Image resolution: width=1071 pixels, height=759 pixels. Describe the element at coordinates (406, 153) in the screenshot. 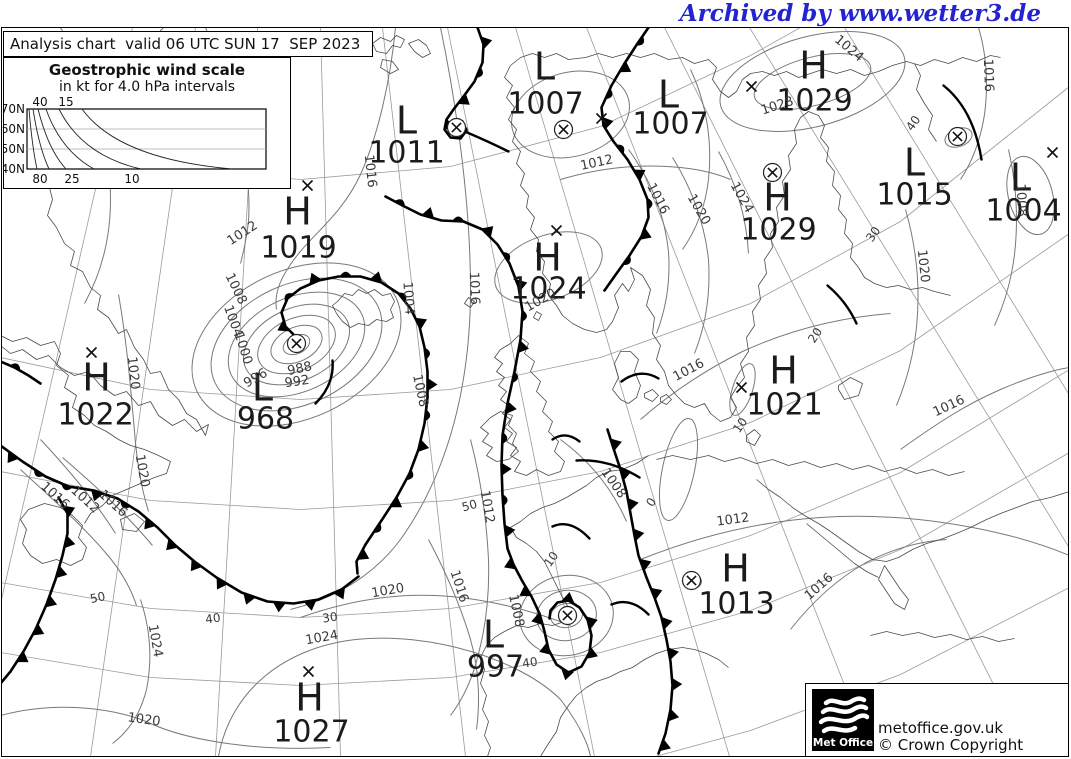

I see `pressure-value: 1011` at that location.